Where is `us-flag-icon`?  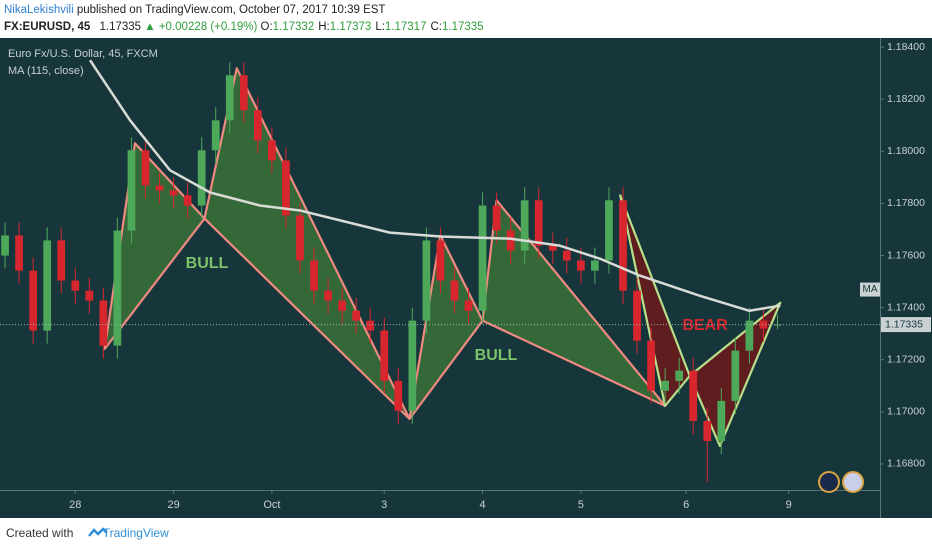 us-flag-icon is located at coordinates (853, 482).